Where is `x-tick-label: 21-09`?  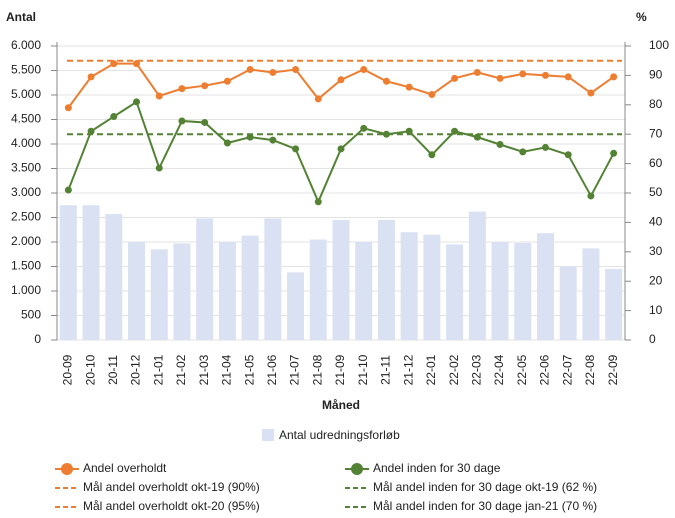 x-tick-label: 21-09 is located at coordinates (340, 369).